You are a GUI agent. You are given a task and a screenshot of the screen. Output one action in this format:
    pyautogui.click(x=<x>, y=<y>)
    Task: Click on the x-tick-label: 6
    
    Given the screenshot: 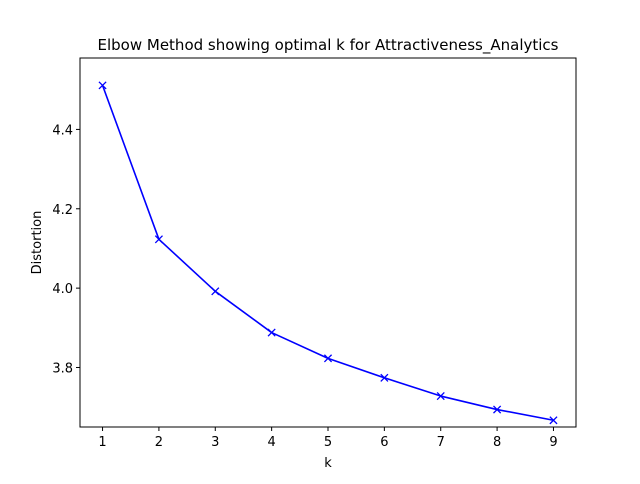 What is the action you would take?
    pyautogui.click(x=384, y=442)
    